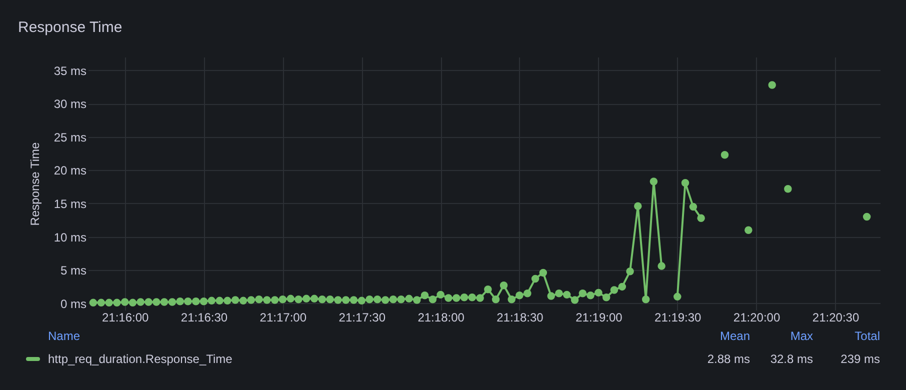 Image resolution: width=906 pixels, height=390 pixels. Describe the element at coordinates (70, 203) in the screenshot. I see `y-tick-label: 15 ms` at that location.